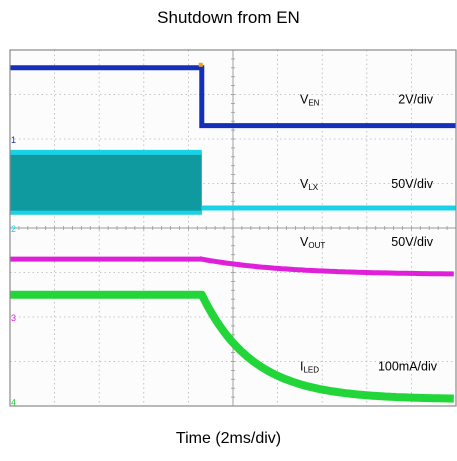  I want to click on channel-scale-lx: 50V/div, so click(412, 184).